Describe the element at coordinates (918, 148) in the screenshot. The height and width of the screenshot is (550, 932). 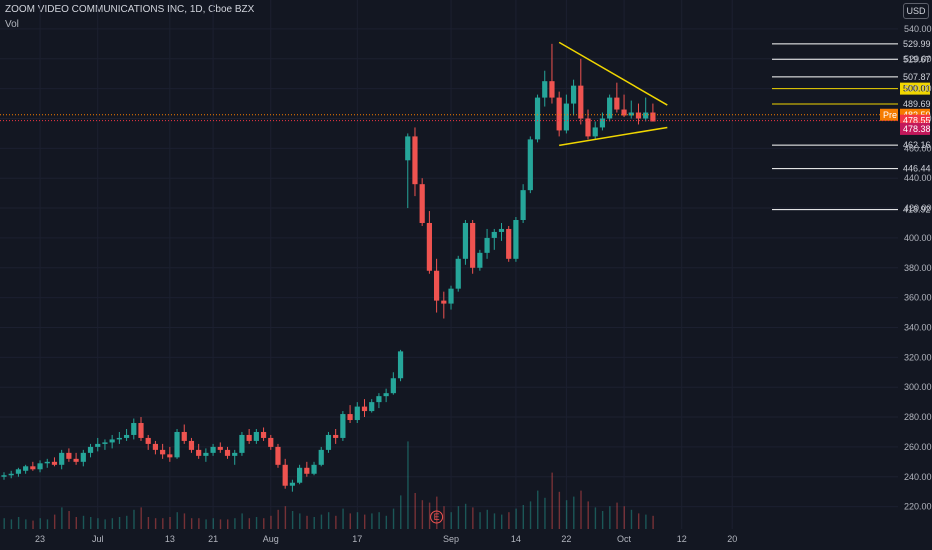
I see `y-tick-label: 460.00` at that location.